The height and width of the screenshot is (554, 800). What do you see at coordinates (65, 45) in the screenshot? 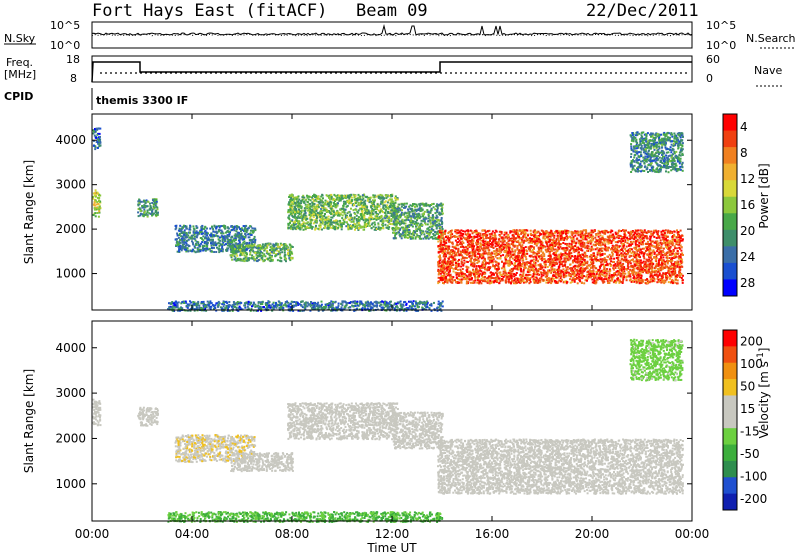
I see `noise-left-tick-bottom: 10^0` at bounding box center [65, 45].